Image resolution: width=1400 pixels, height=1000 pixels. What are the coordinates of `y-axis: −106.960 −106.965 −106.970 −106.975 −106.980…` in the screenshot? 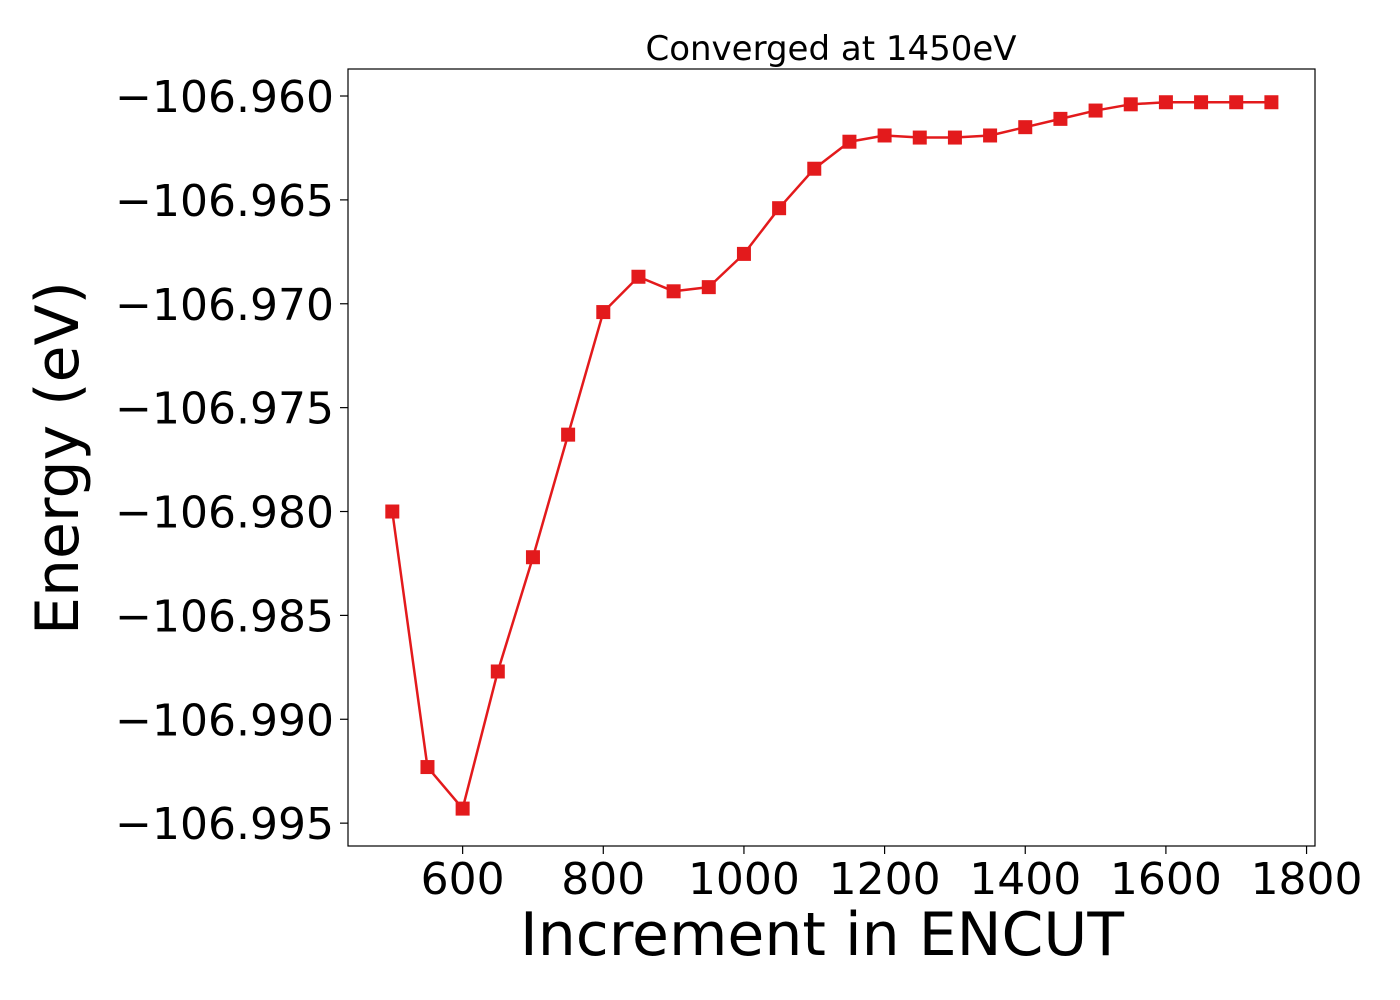 It's located at (231, 461).